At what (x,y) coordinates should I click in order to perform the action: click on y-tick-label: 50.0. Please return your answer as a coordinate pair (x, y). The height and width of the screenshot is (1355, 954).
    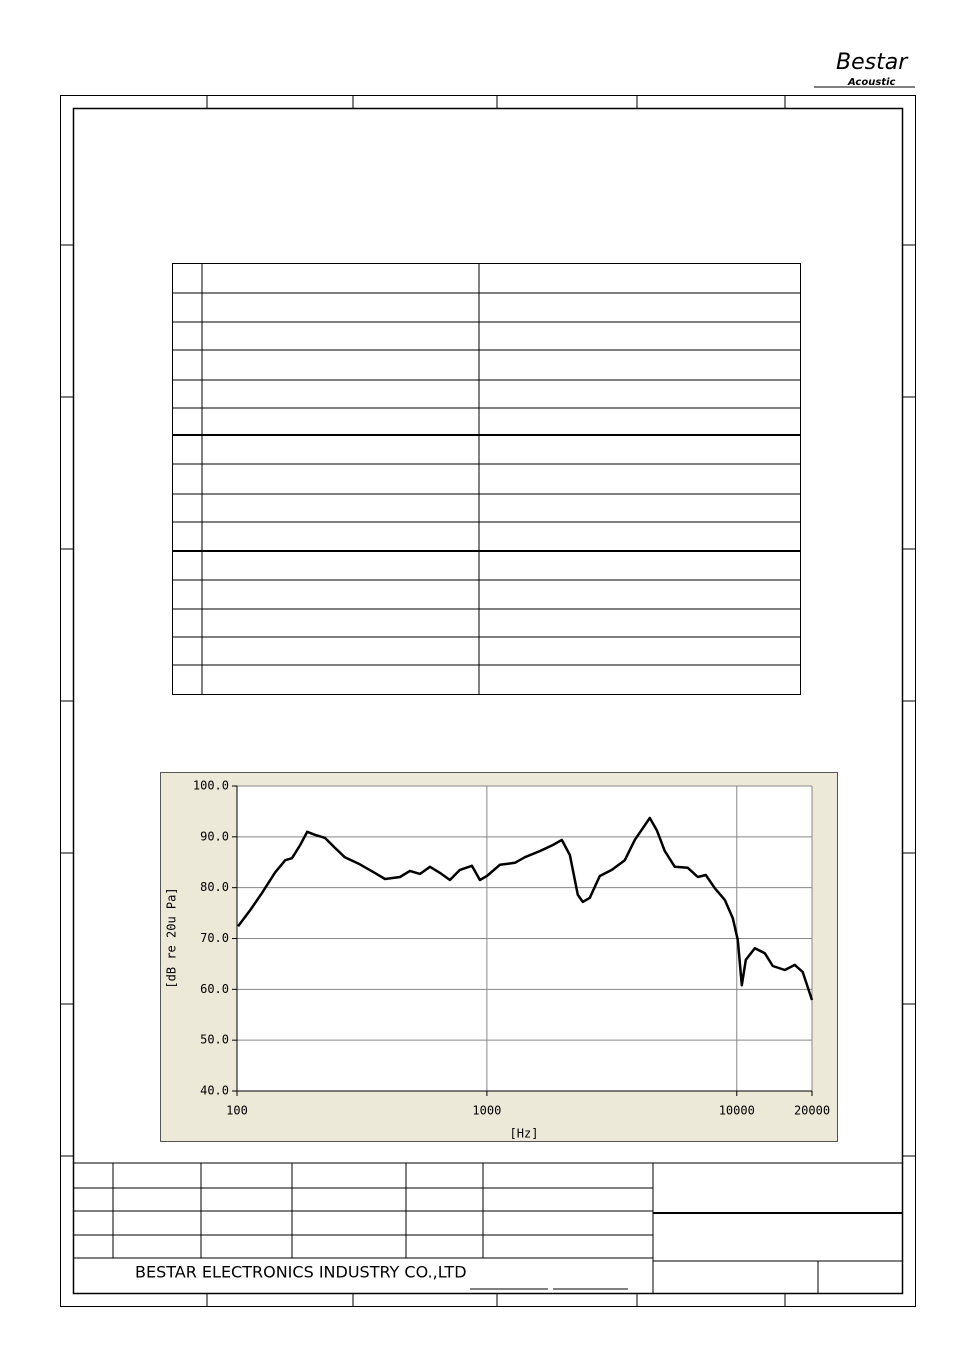
    Looking at the image, I should click on (214, 1040).